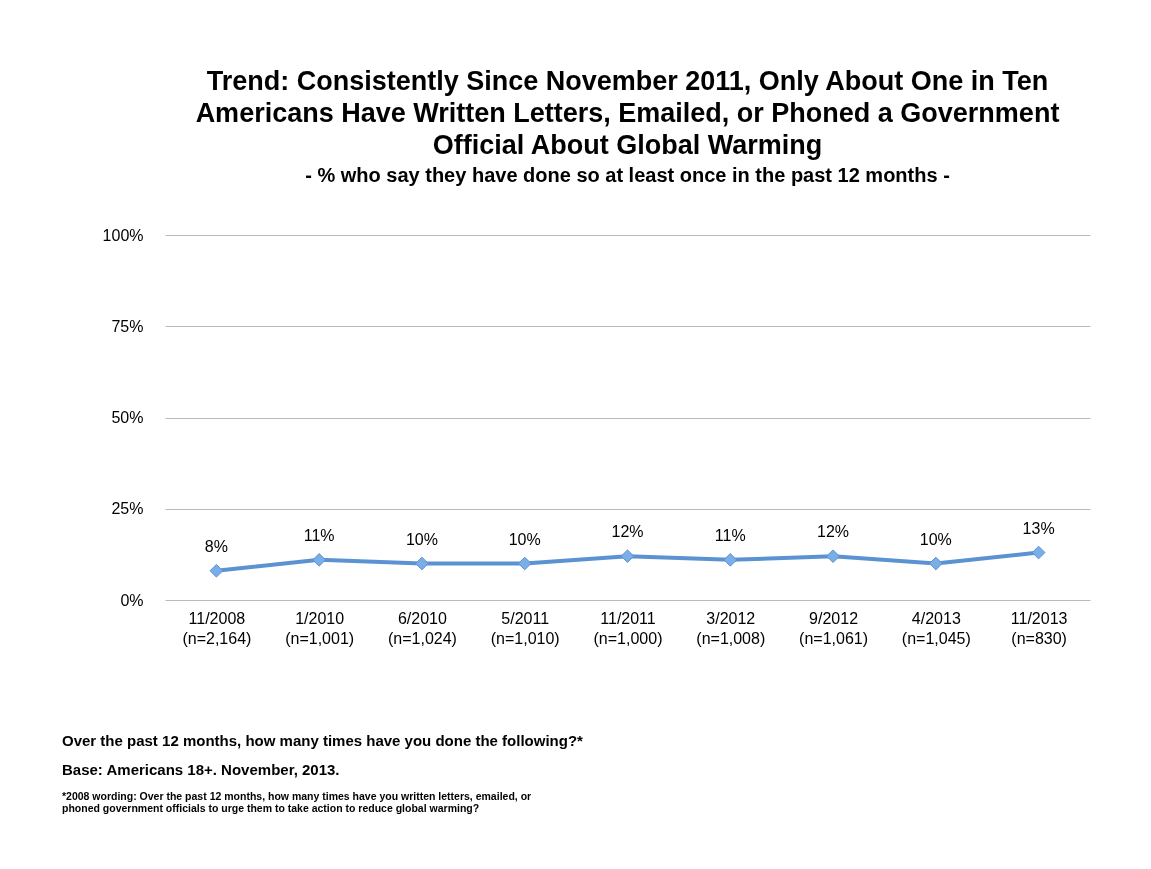 The image size is (1151, 869). I want to click on y-tick-label: 25%, so click(127, 509).